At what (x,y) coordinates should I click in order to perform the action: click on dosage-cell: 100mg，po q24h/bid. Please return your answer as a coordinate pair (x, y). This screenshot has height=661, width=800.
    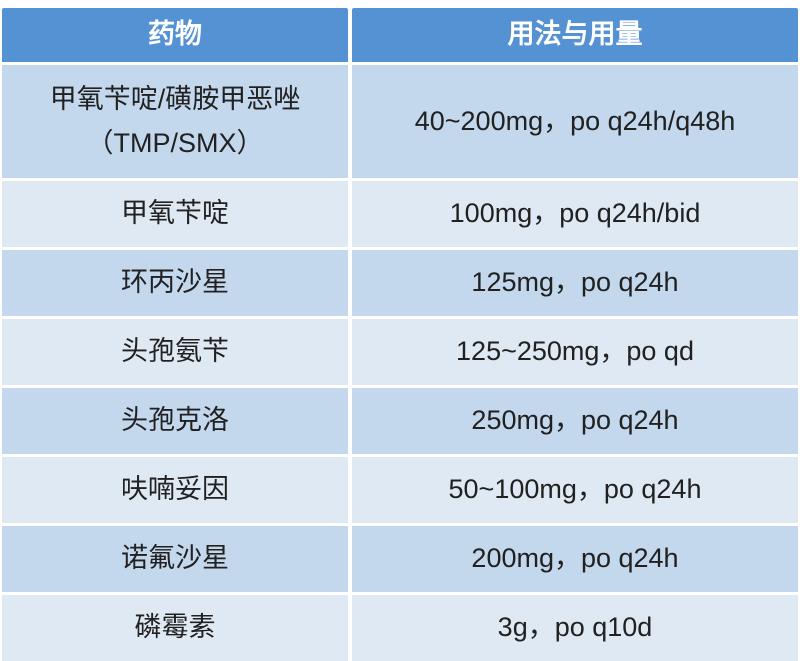
    Looking at the image, I should click on (575, 214).